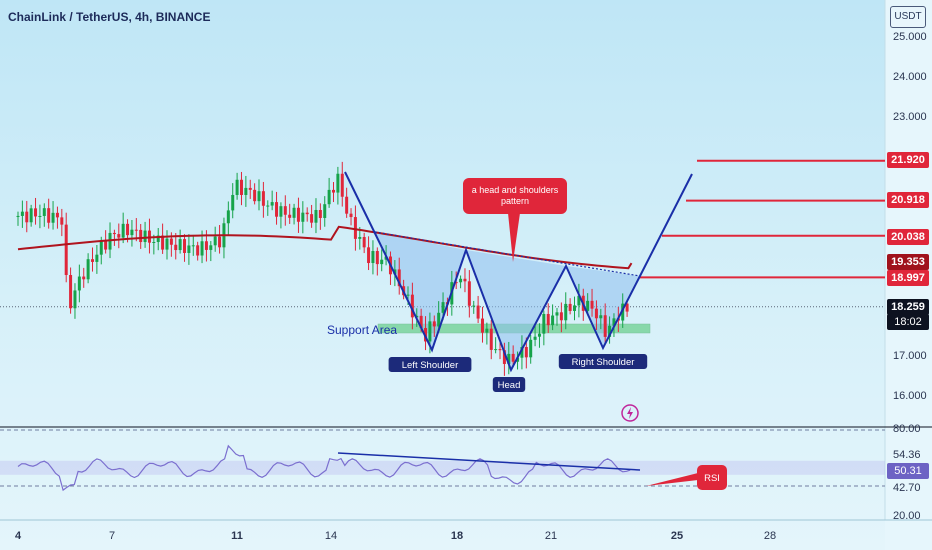 This screenshot has height=550, width=932. I want to click on pattern-callout-text: a head and shoulders pattern, so click(515, 195).